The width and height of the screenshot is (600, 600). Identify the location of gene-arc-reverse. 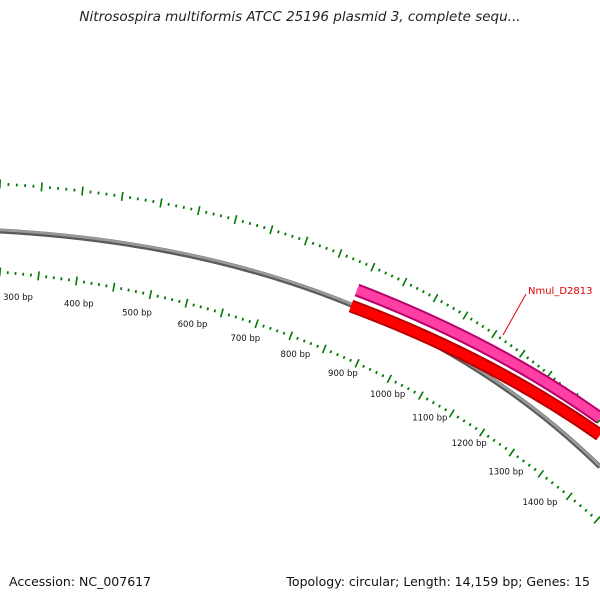
(474, 370).